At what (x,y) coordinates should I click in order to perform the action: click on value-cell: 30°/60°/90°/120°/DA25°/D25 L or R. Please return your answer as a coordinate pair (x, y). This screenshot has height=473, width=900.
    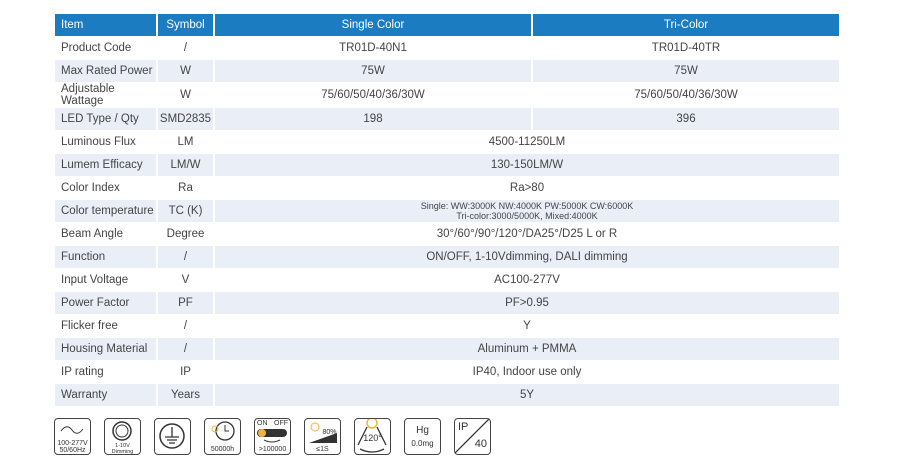
    Looking at the image, I should click on (527, 234).